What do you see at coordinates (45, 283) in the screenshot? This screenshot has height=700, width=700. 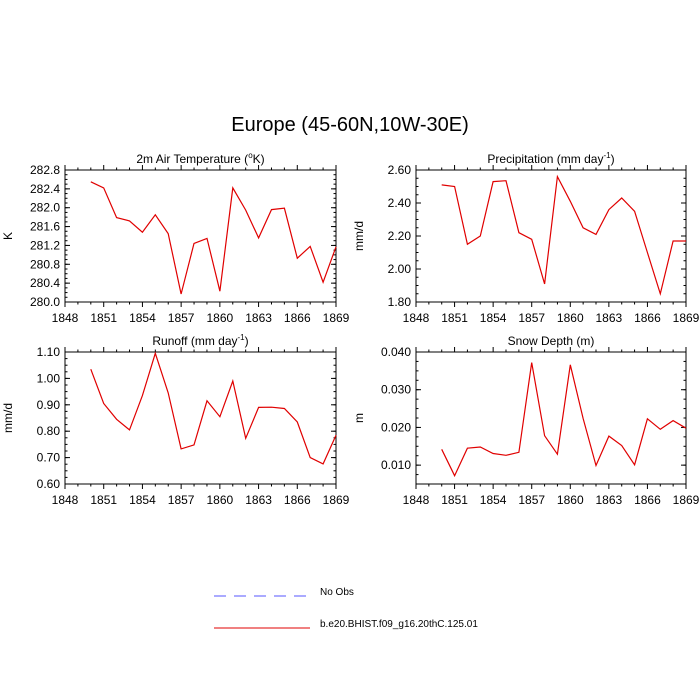 I see `y-tick-label: 280.4` at bounding box center [45, 283].